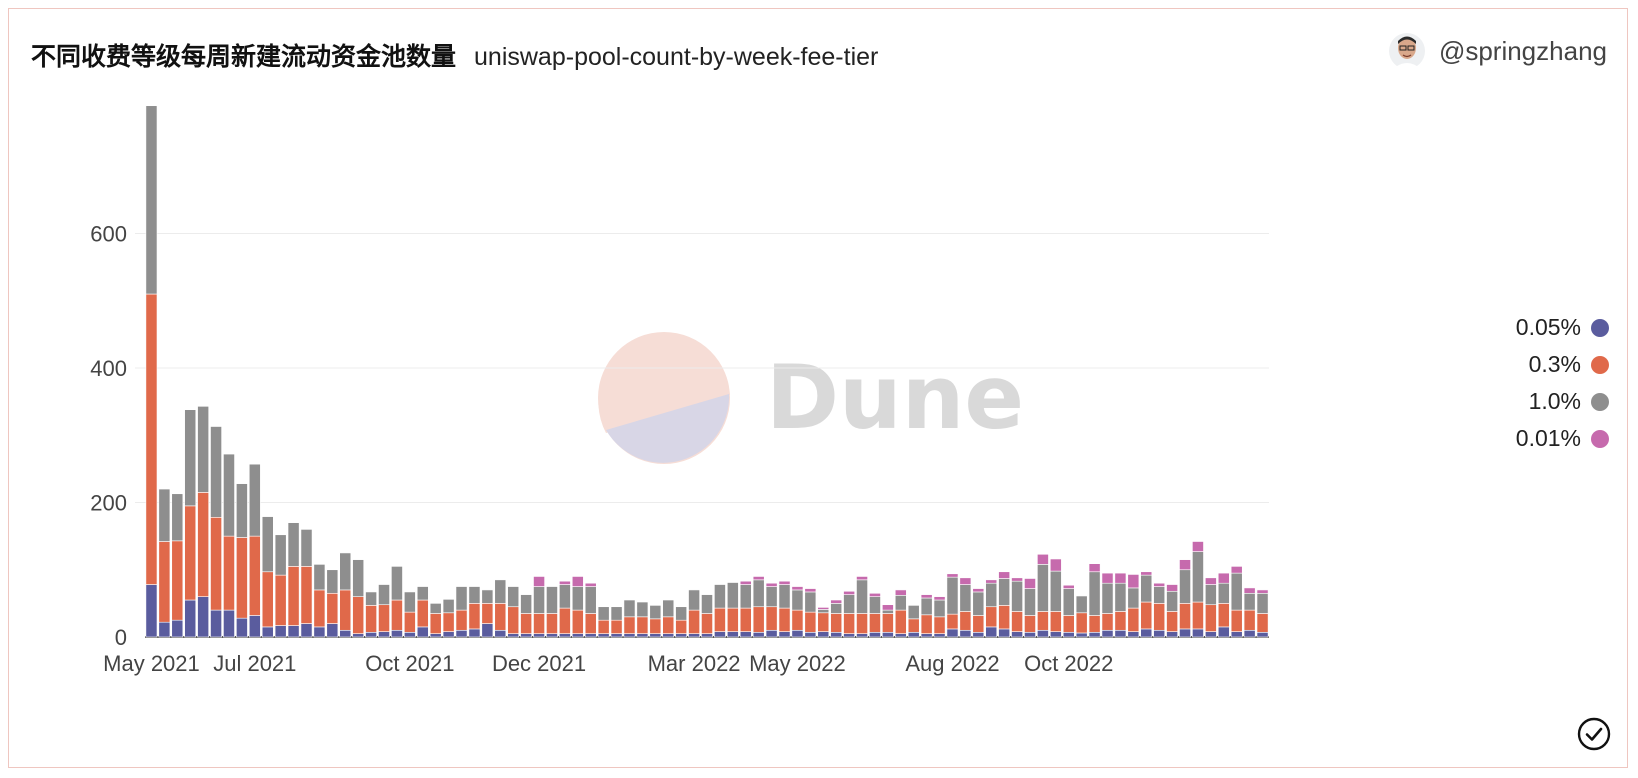  Describe the element at coordinates (1544, 438) in the screenshot. I see `legend-item: 0.01%` at that location.